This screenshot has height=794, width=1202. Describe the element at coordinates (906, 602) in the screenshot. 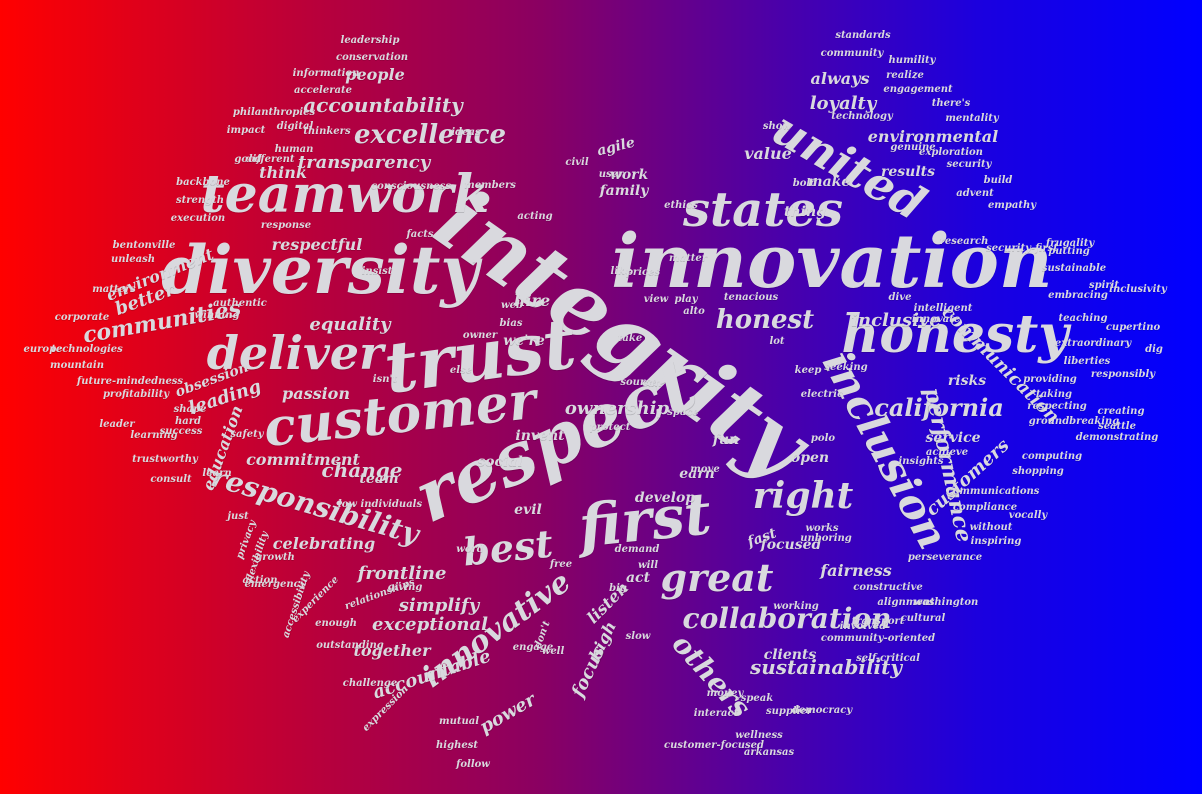

I see `cloud-word-alignment: alignment` at that location.